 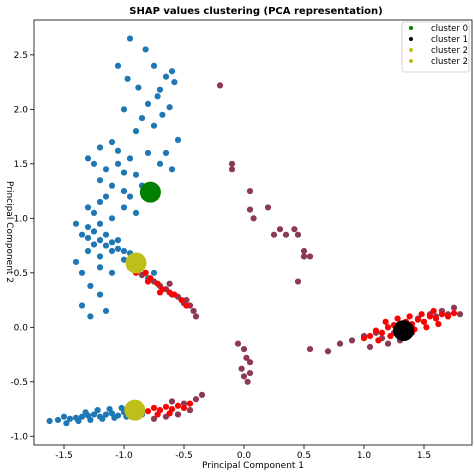 What do you see at coordinates (21, 165) in the screenshot?
I see `y-tick-label: 1.5` at bounding box center [21, 165].